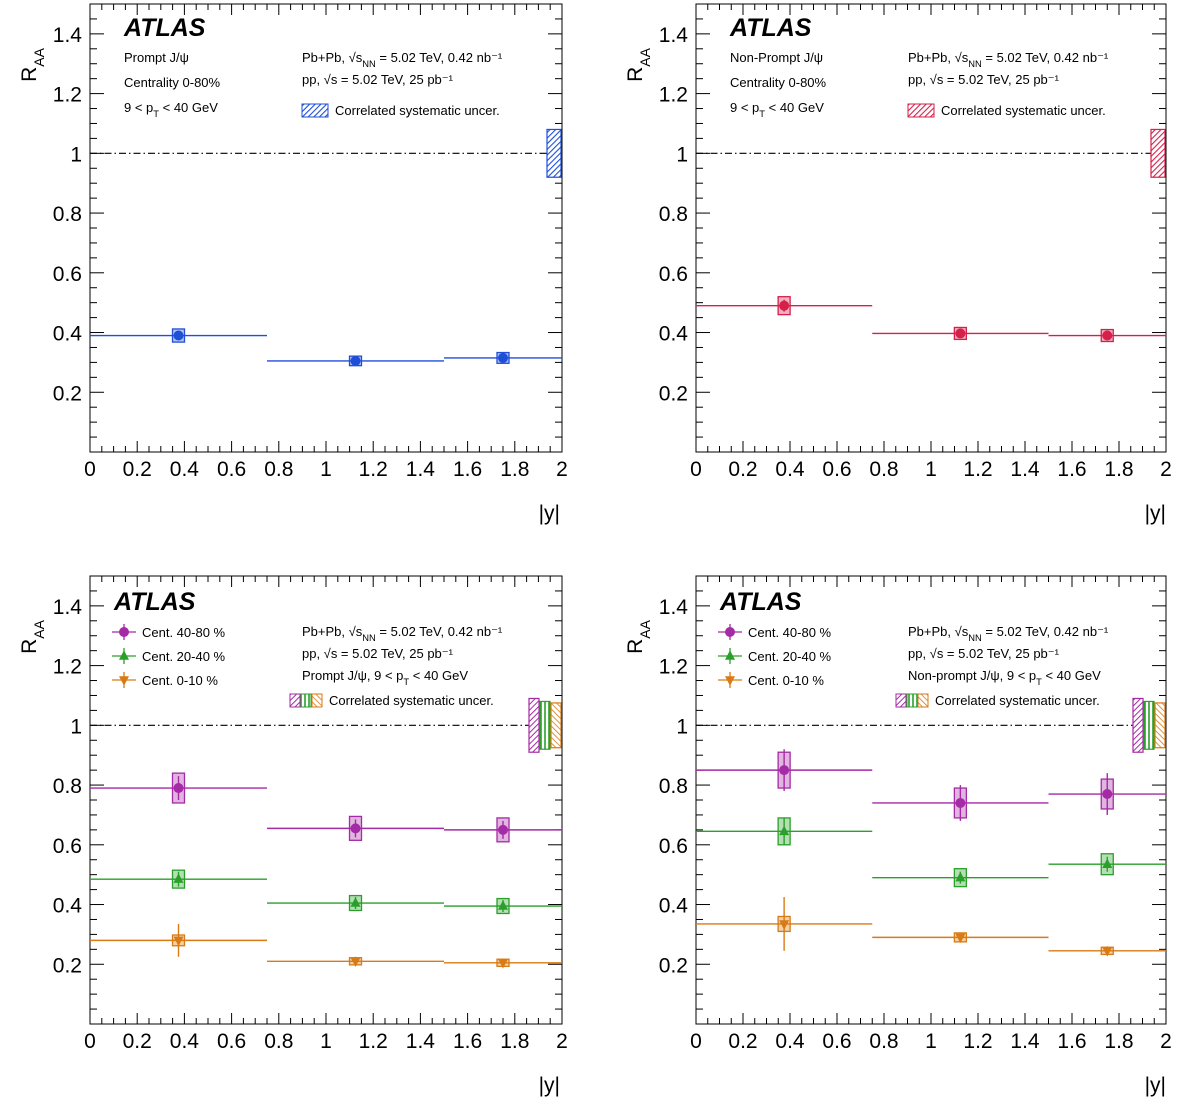  What do you see at coordinates (76, 726) in the screenshot?
I see `y-tick-label: 1` at bounding box center [76, 726].